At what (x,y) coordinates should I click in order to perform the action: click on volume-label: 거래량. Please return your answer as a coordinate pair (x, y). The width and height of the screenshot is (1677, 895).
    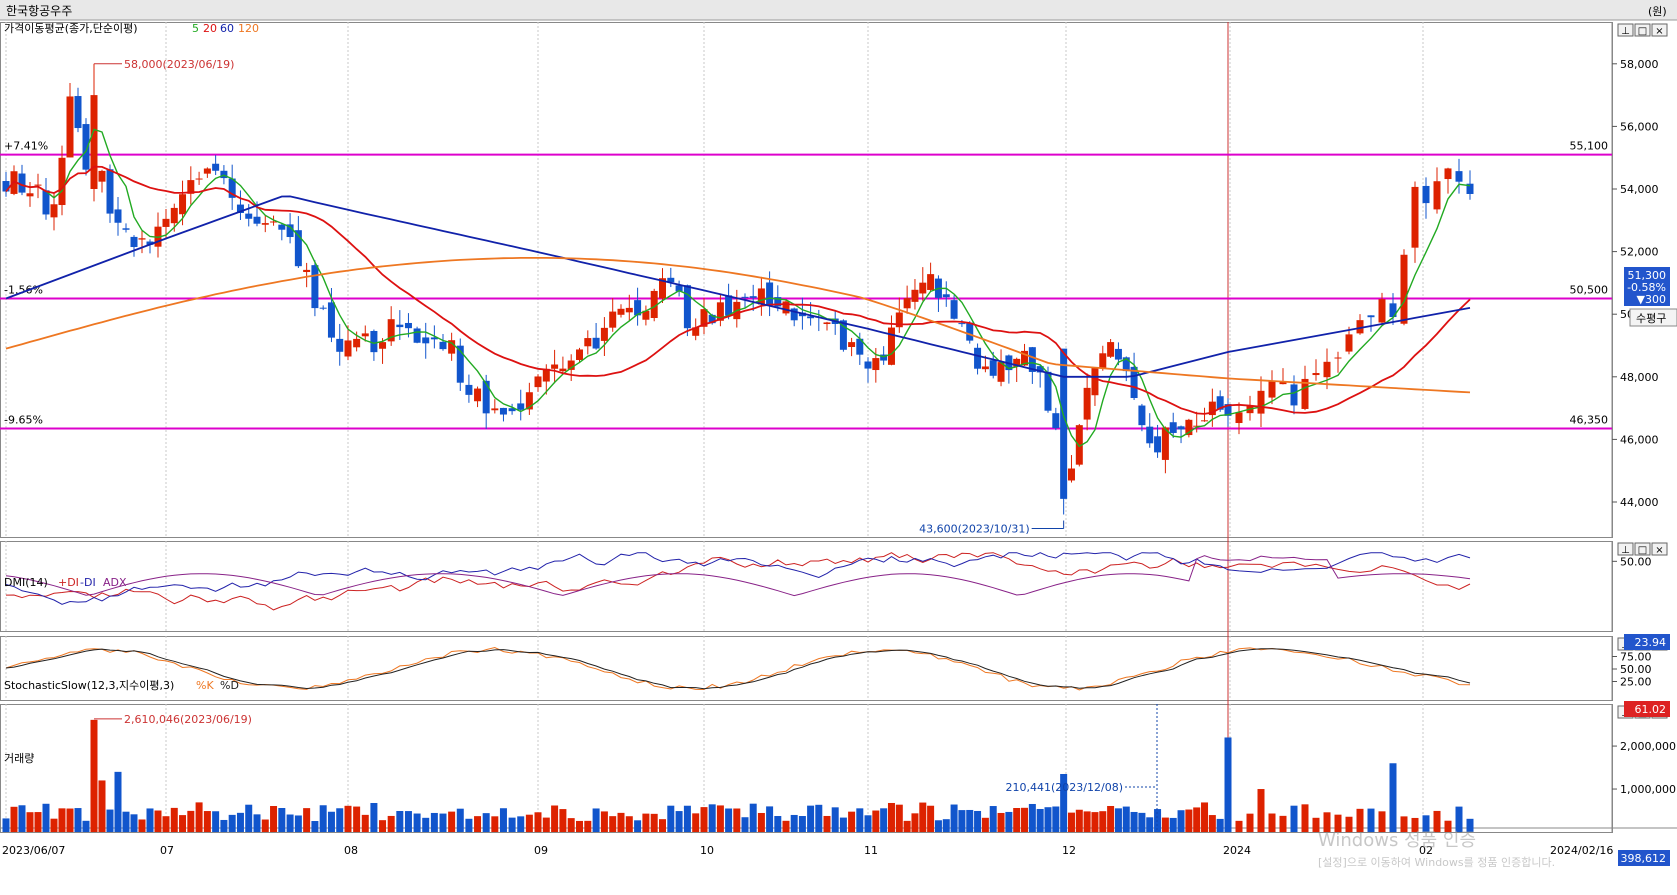
    Looking at the image, I should click on (19, 758).